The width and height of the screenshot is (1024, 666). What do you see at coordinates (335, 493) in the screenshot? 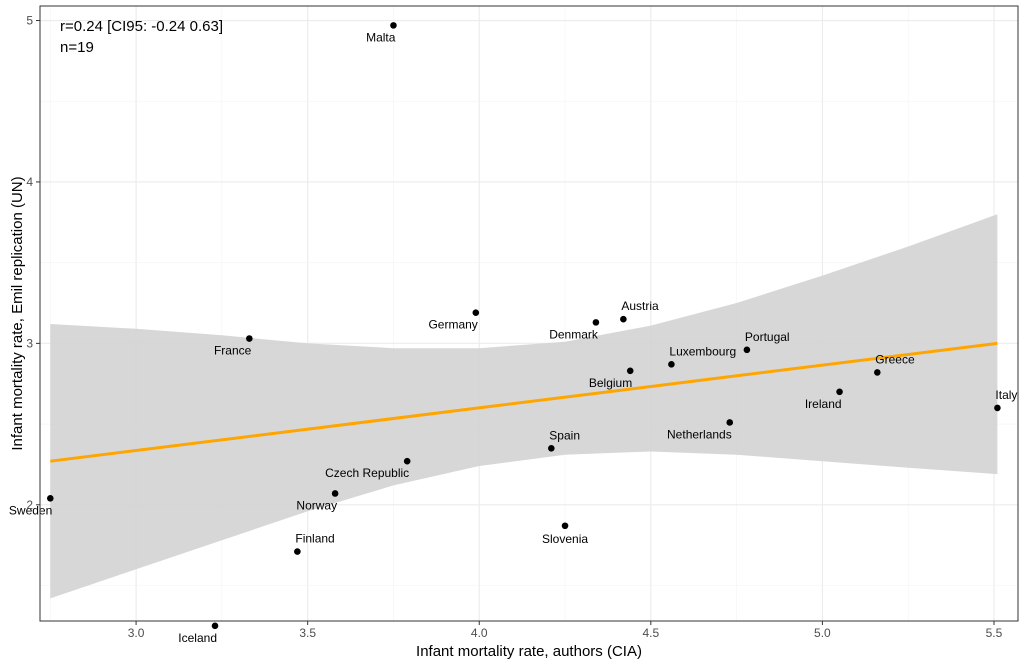
I see `point-norway` at bounding box center [335, 493].